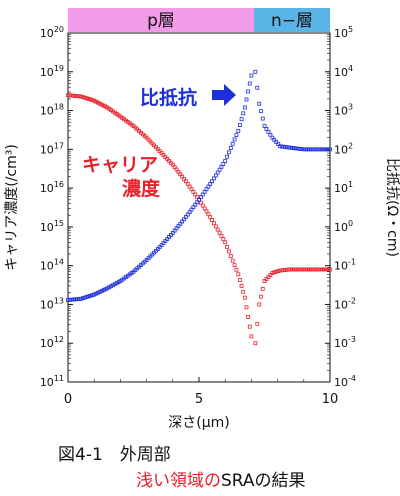 This screenshot has width=400, height=496. Describe the element at coordinates (52, 381) in the screenshot. I see `left-tick-label: 1011` at that location.